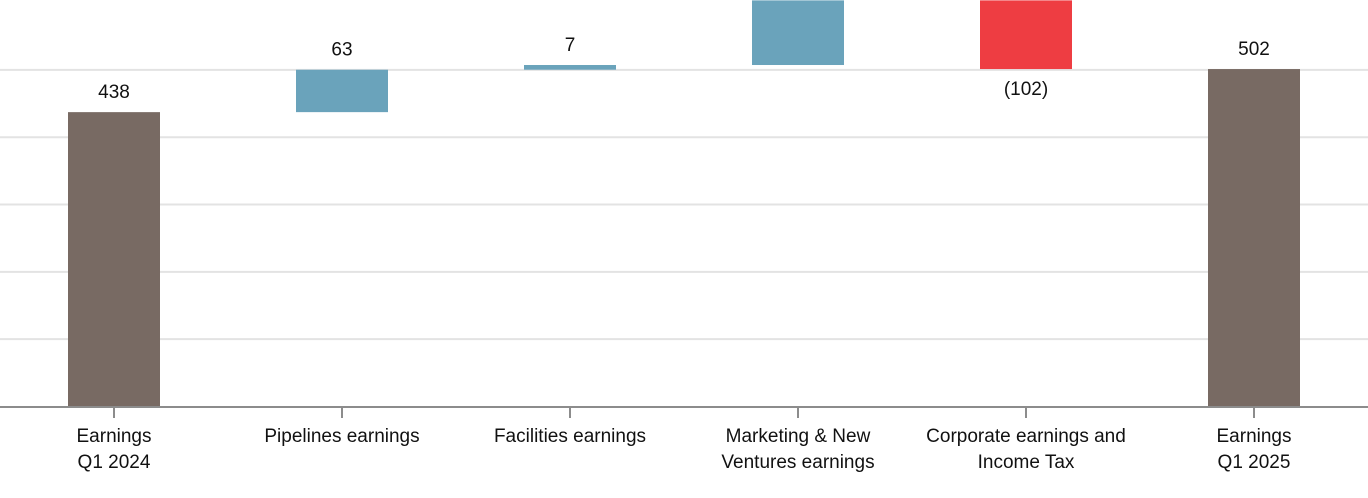 The height and width of the screenshot is (498, 1368). Describe the element at coordinates (114, 92) in the screenshot. I see `data-label-0: 438` at that location.